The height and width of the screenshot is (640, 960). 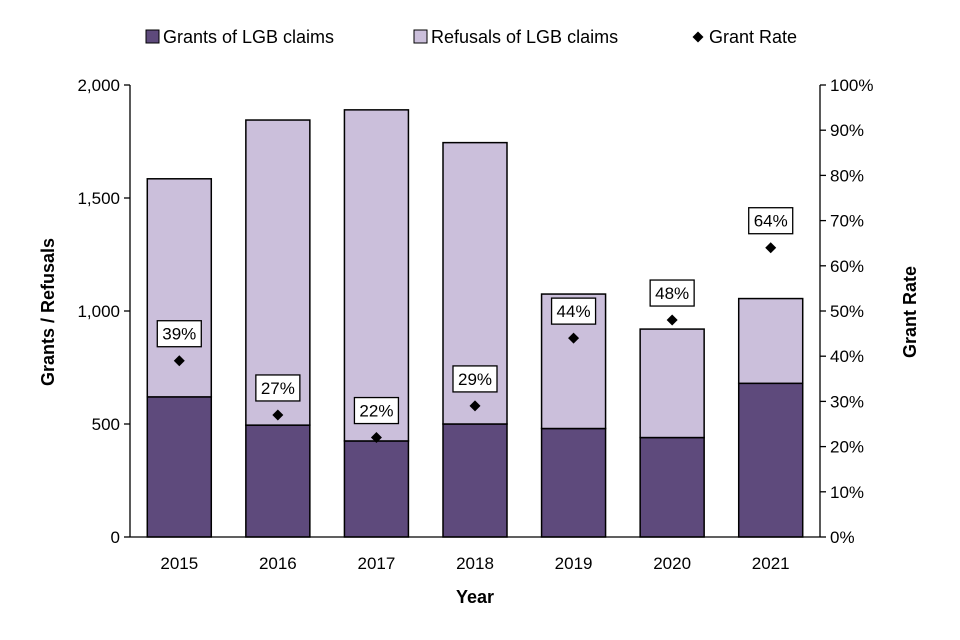 What do you see at coordinates (847, 401) in the screenshot?
I see `y2-tick-label: 30%` at bounding box center [847, 401].